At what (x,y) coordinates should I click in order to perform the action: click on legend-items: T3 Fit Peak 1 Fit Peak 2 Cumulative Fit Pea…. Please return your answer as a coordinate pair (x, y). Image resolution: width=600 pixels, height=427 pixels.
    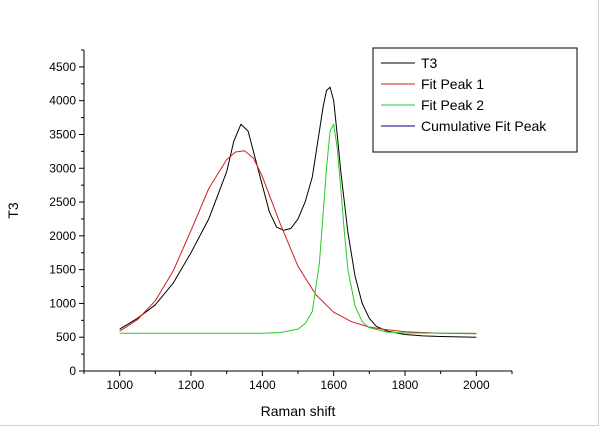
    Looking at the image, I should click on (464, 94).